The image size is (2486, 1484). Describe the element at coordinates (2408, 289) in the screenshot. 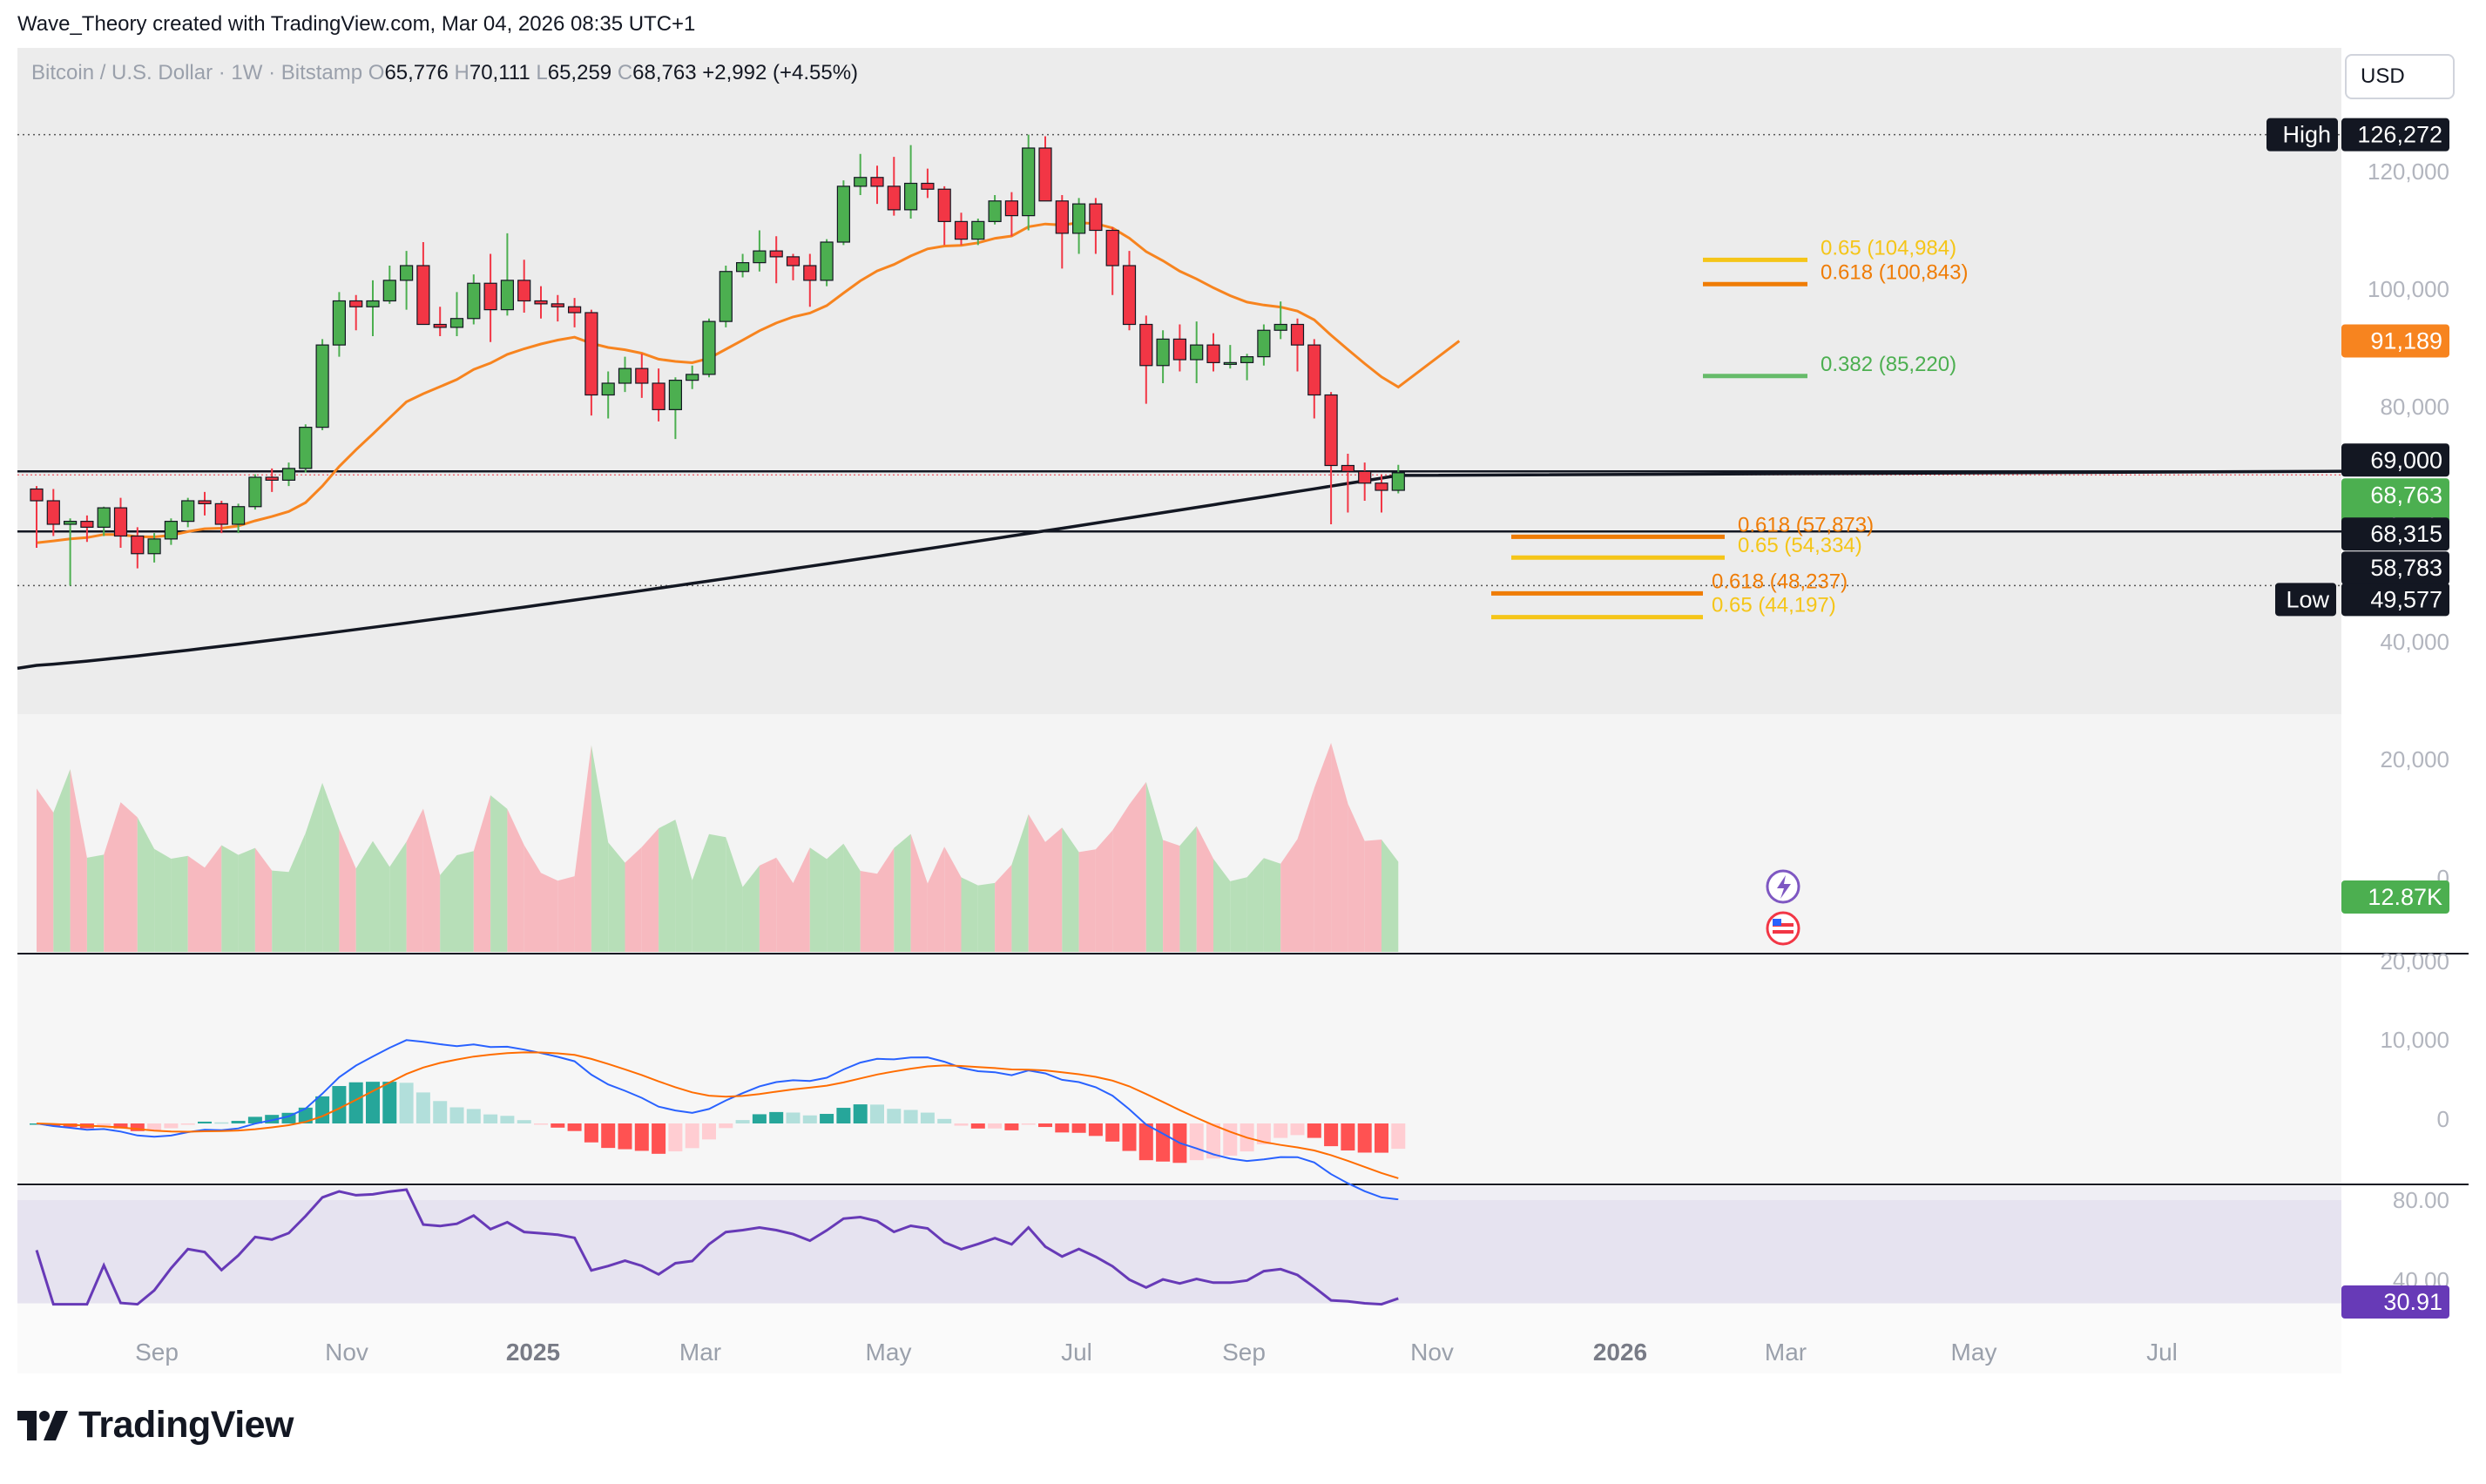

I see `price-axis-tick: 100,000` at that location.